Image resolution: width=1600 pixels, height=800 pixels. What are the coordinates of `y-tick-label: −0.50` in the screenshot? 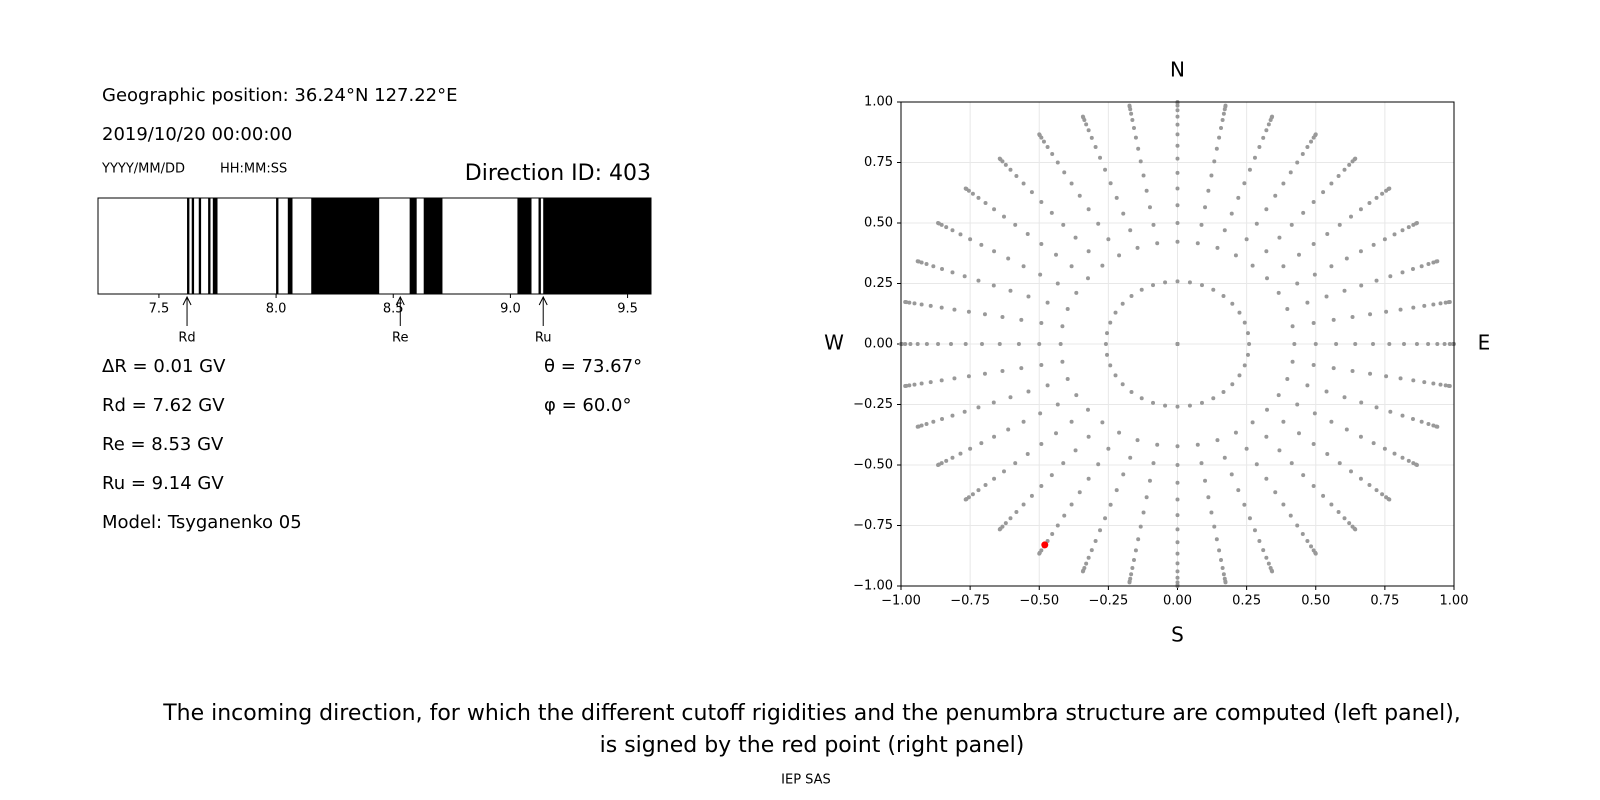 It's located at (873, 465).